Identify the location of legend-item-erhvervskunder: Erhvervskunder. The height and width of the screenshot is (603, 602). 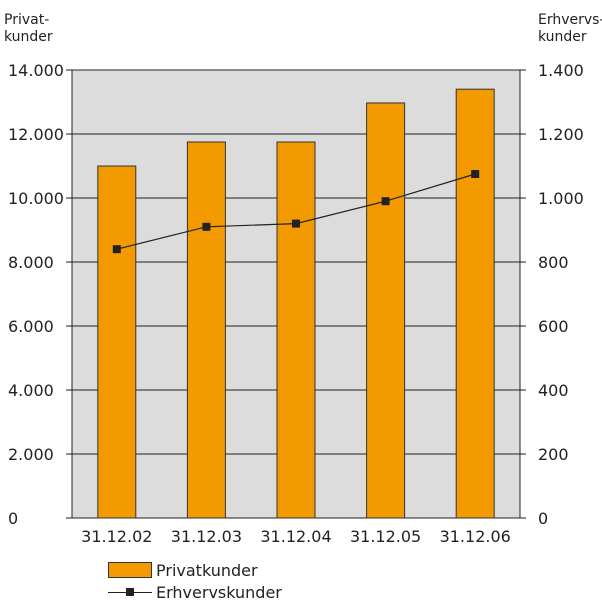
(195, 592).